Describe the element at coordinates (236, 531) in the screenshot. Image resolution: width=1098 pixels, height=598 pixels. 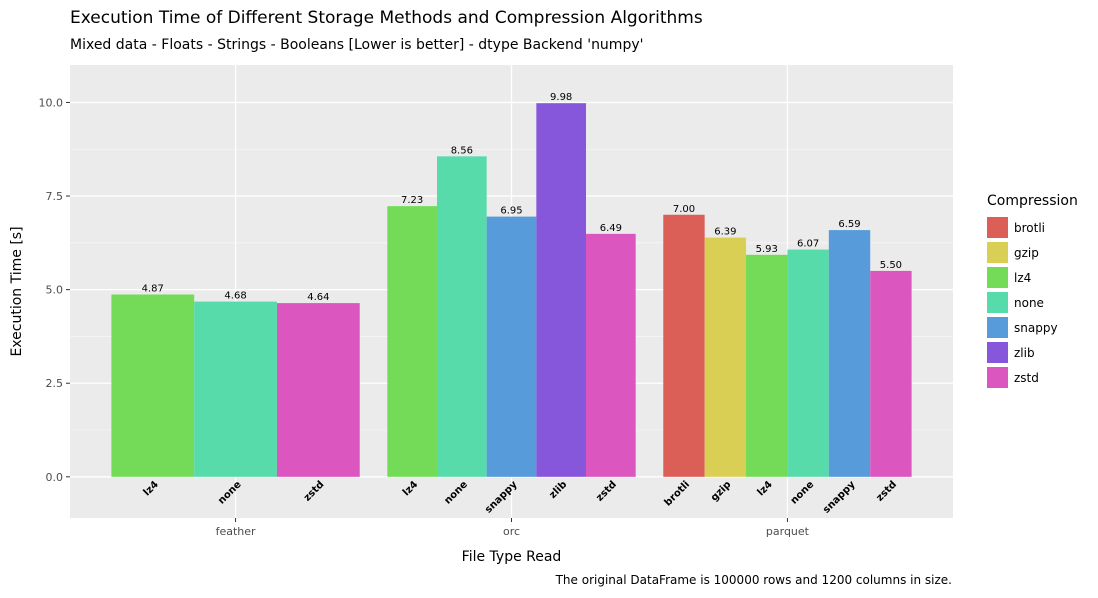
I see `x-tick-label: feather` at that location.